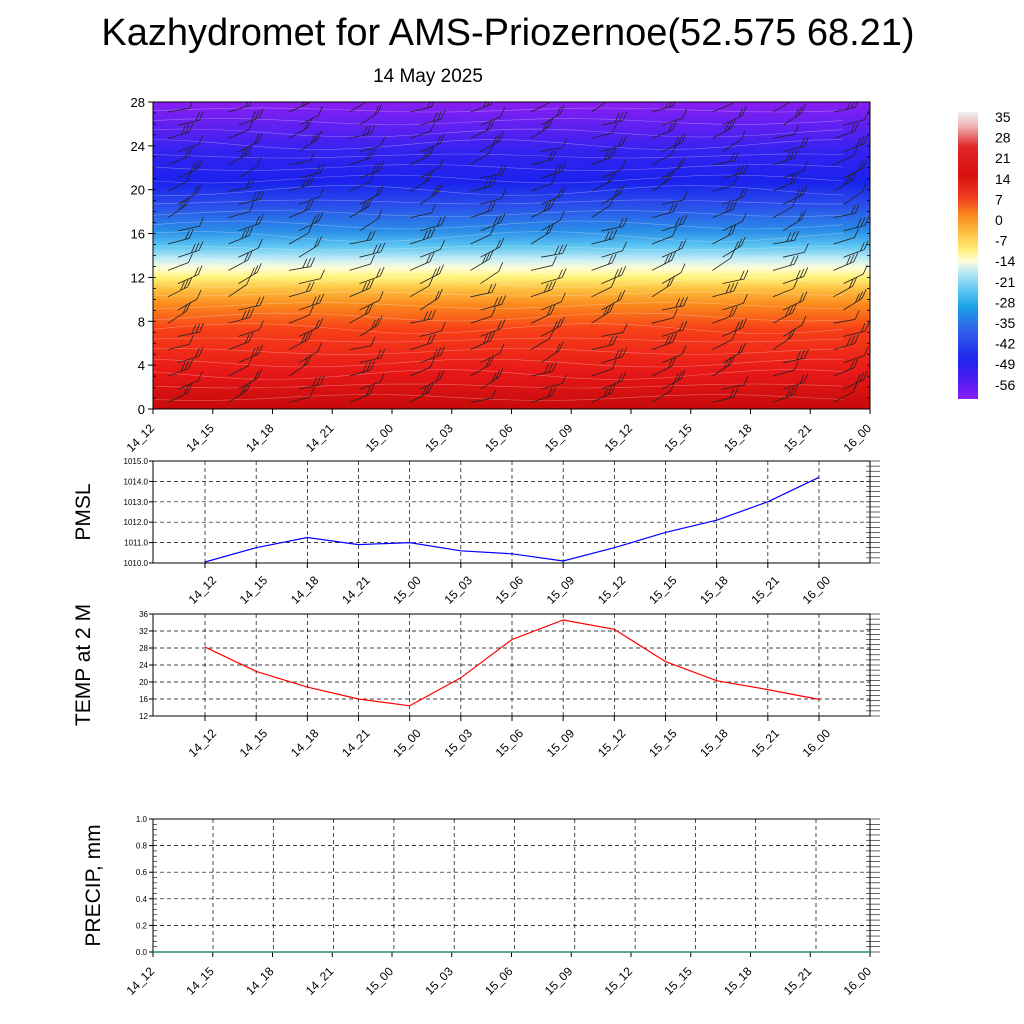  What do you see at coordinates (458, 590) in the screenshot?
I see `x-tick-label: 15_03` at bounding box center [458, 590].